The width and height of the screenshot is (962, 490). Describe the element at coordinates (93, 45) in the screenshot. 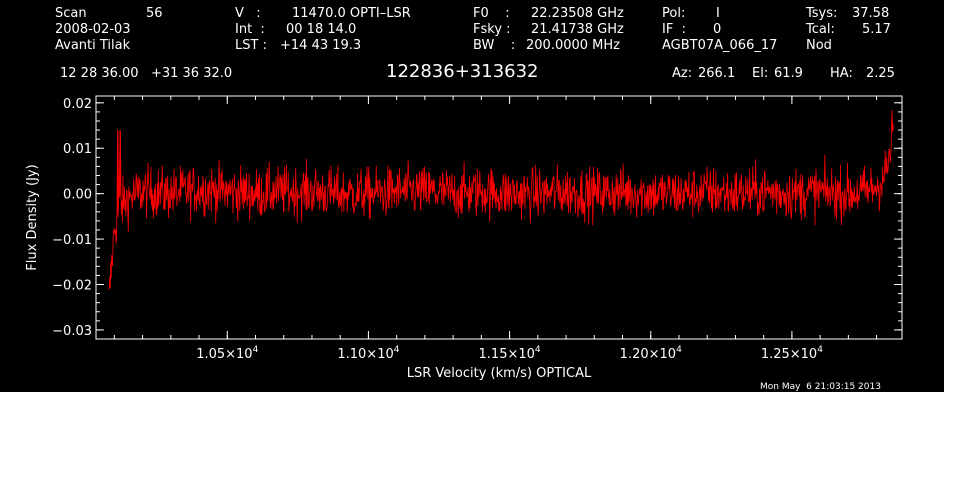

I see `observer-name: Avanti Tilak` at that location.